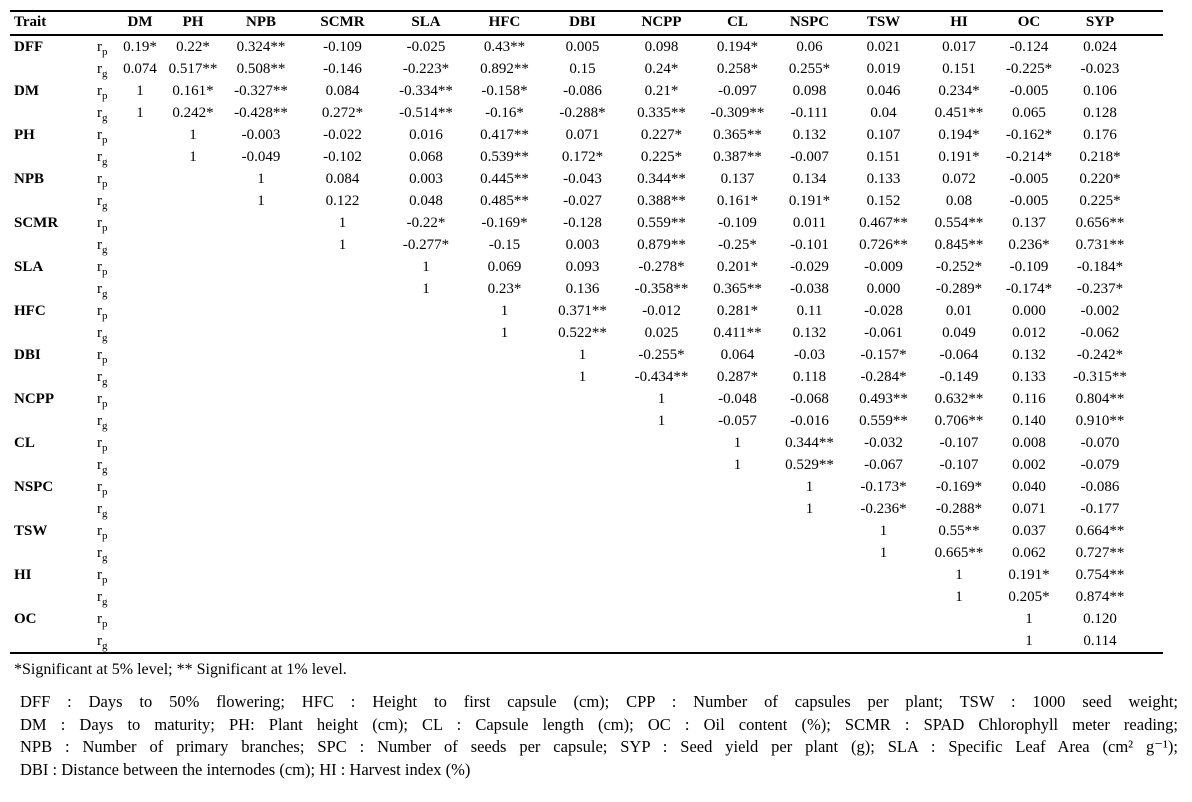  Describe the element at coordinates (504, 289) in the screenshot. I see `correlation-value: 0.23*` at that location.